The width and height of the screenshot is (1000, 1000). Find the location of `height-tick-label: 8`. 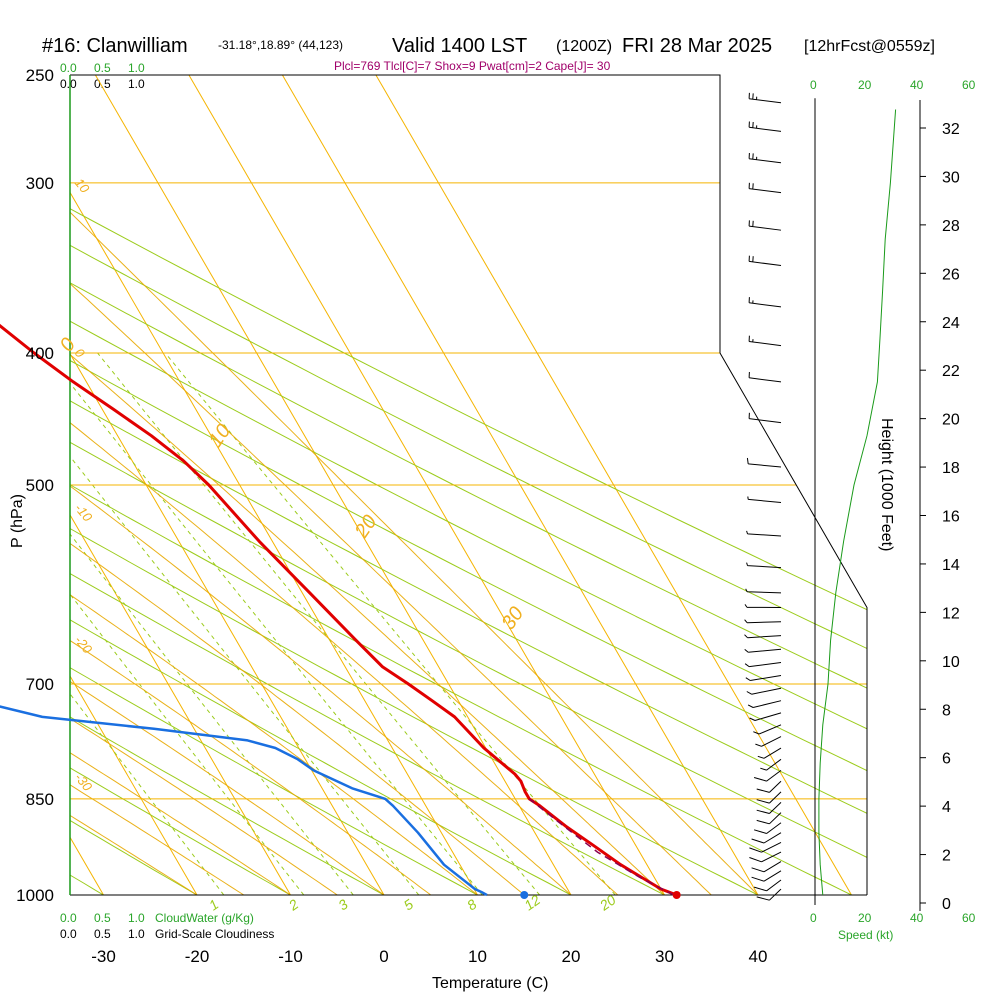

height-tick-label: 8 is located at coordinates (946, 710).